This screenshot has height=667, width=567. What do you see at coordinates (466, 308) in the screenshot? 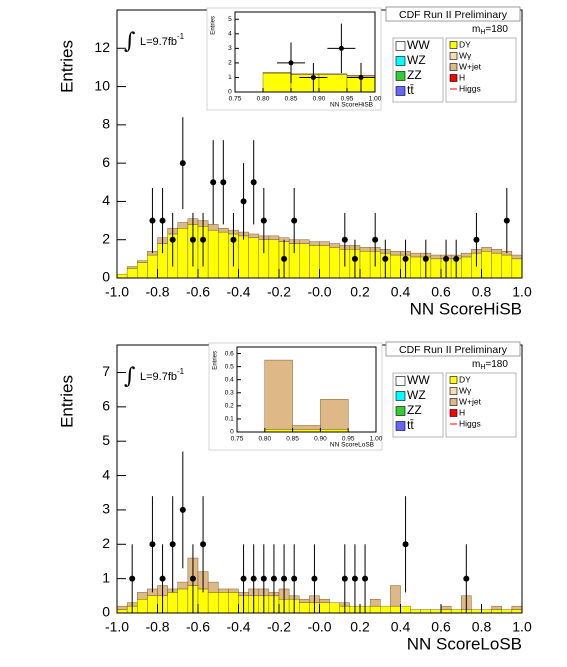
I see `x-axis-title: NN ScoreHiSB` at bounding box center [466, 308].